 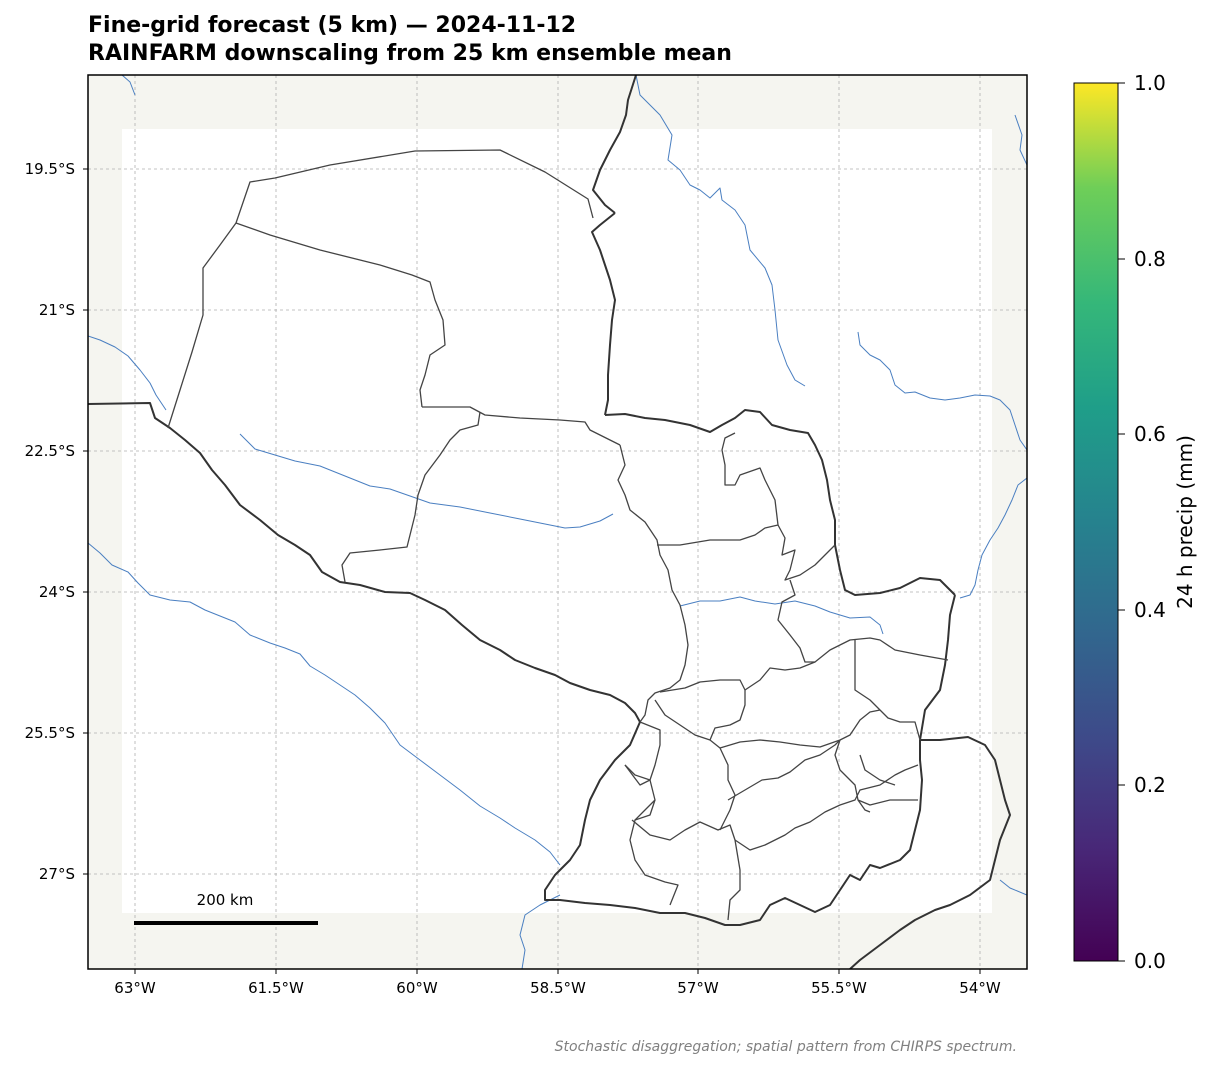 I want to click on lat-label: 21°S, so click(x=56, y=310).